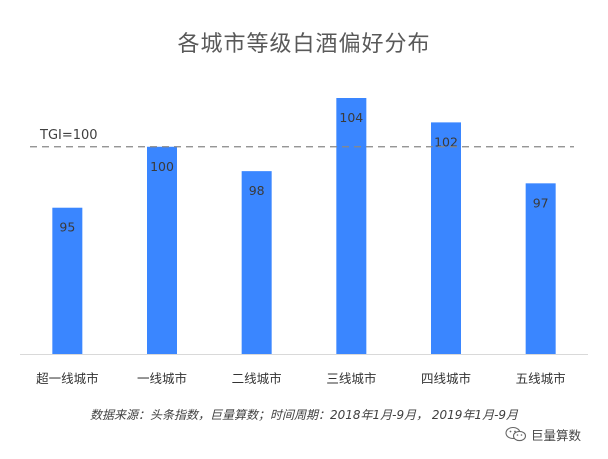  I want to click on x-tick-label: 五线城市, so click(541, 378).